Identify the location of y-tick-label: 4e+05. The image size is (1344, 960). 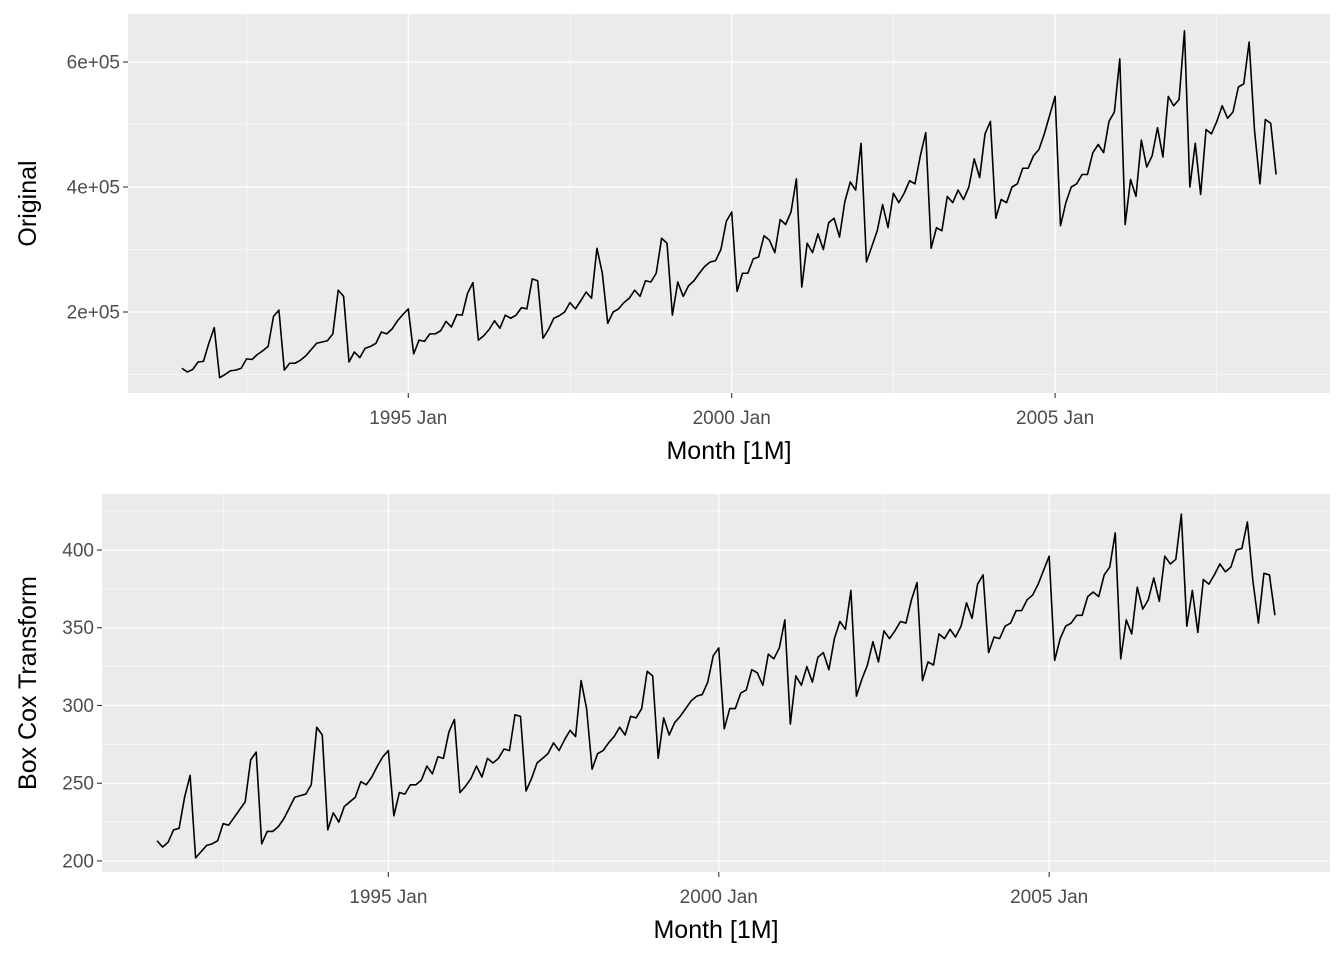
(93, 188).